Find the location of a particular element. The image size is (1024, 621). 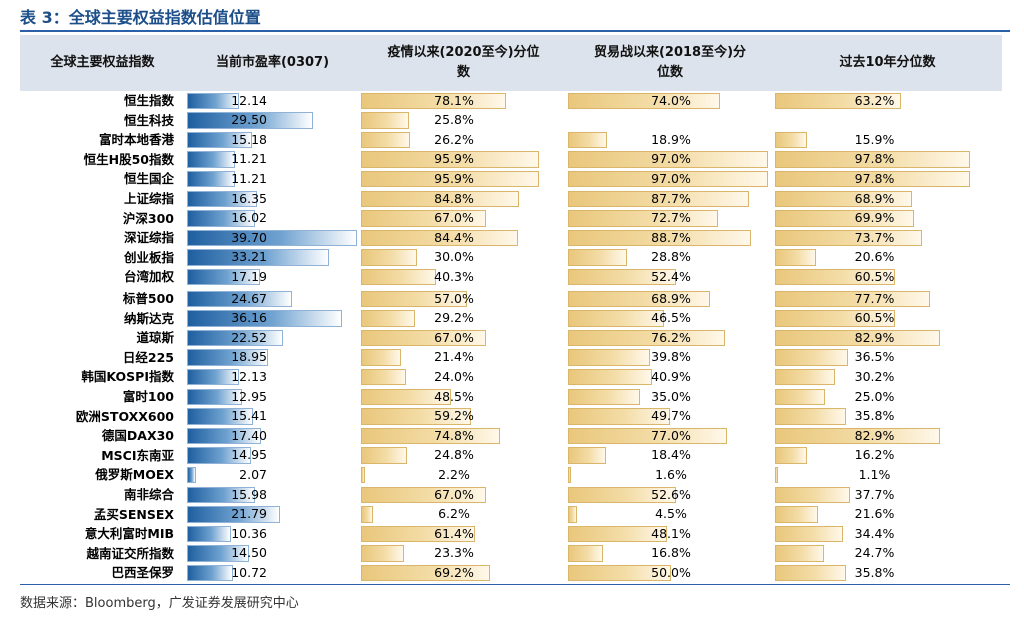

index-name: 创业板指 is located at coordinates (148, 257).